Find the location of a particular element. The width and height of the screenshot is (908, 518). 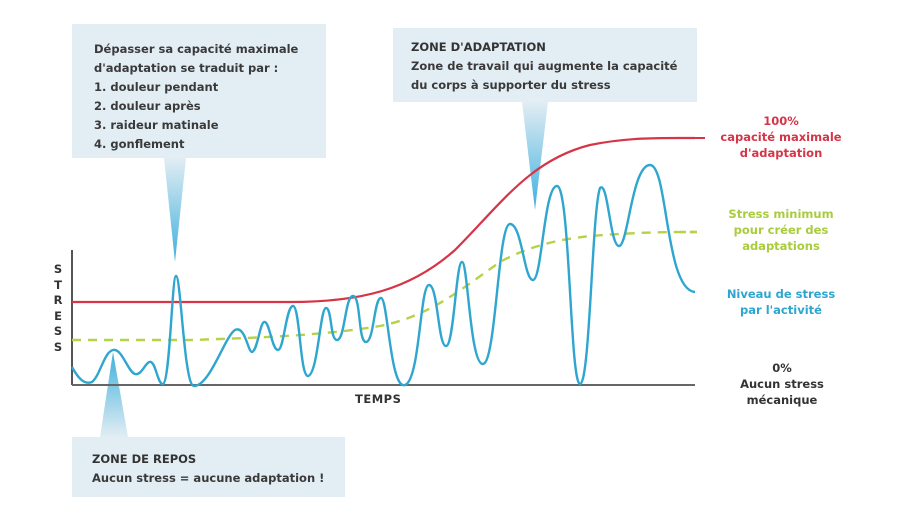

zero-stress-label: 0% Aucun stress mécanique is located at coordinates (782, 384).